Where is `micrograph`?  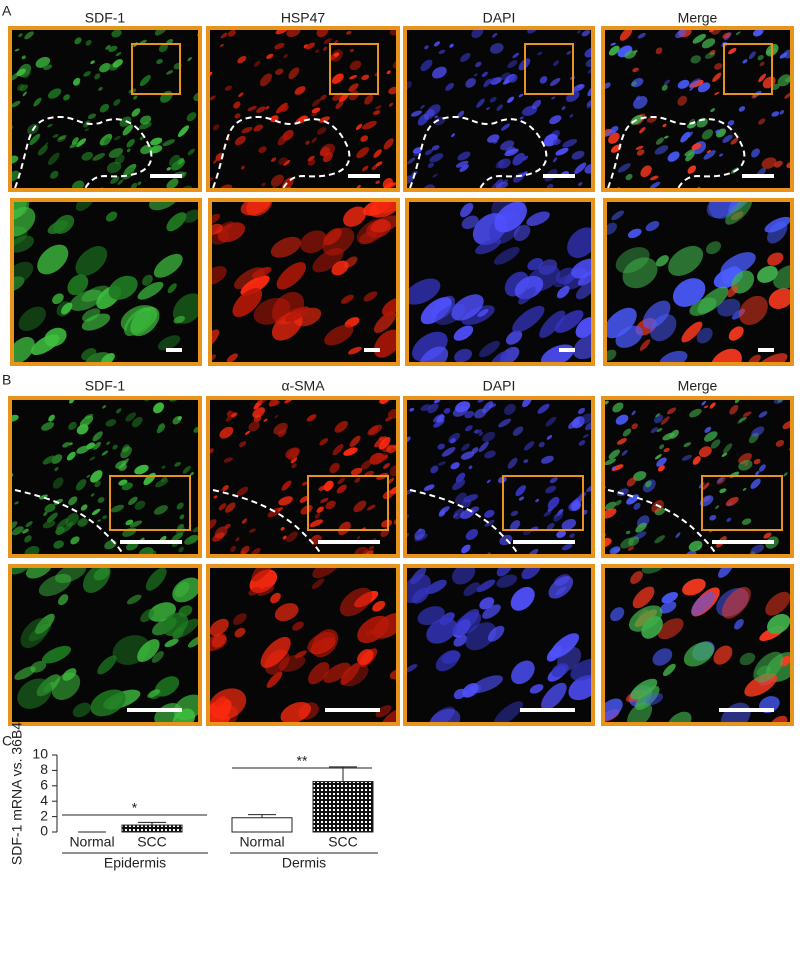 micrograph is located at coordinates (698, 282).